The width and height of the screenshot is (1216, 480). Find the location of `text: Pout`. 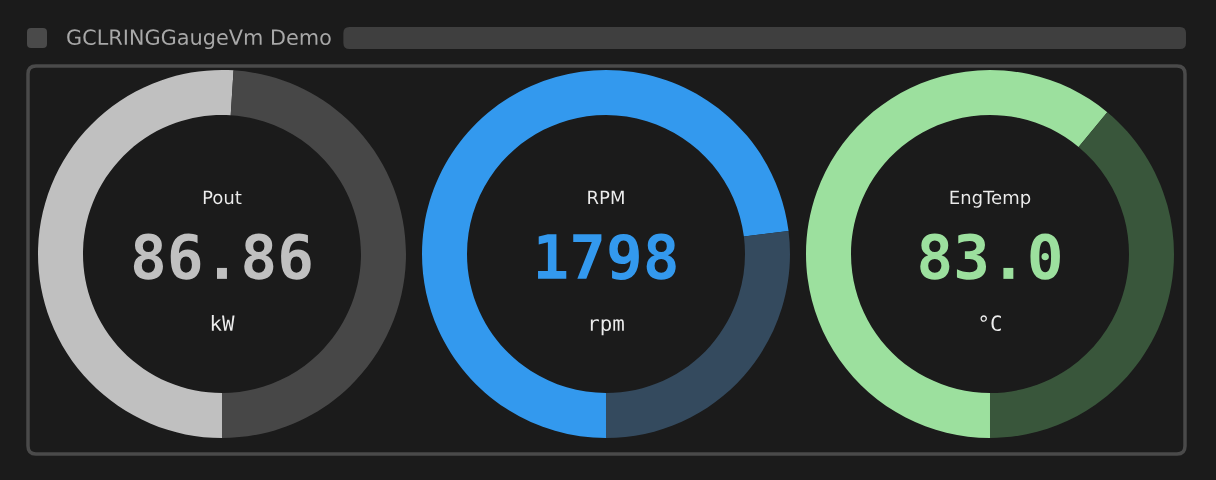

text: Pout is located at coordinates (222, 197).